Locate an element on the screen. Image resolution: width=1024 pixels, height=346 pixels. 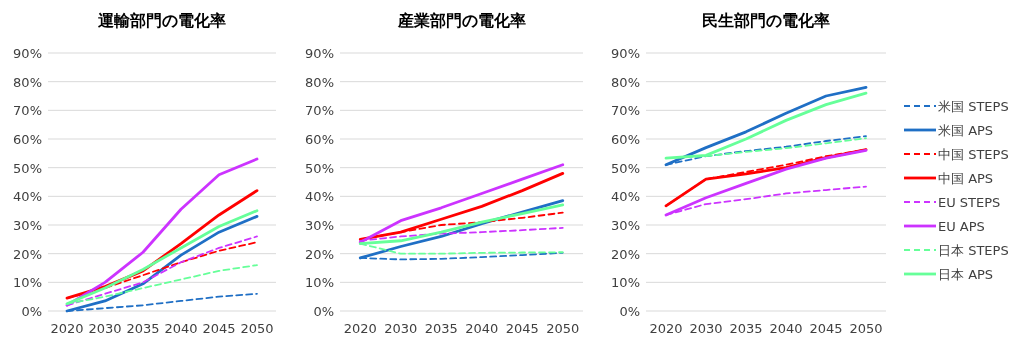
legend-label: 中国 APS is located at coordinates (966, 178).